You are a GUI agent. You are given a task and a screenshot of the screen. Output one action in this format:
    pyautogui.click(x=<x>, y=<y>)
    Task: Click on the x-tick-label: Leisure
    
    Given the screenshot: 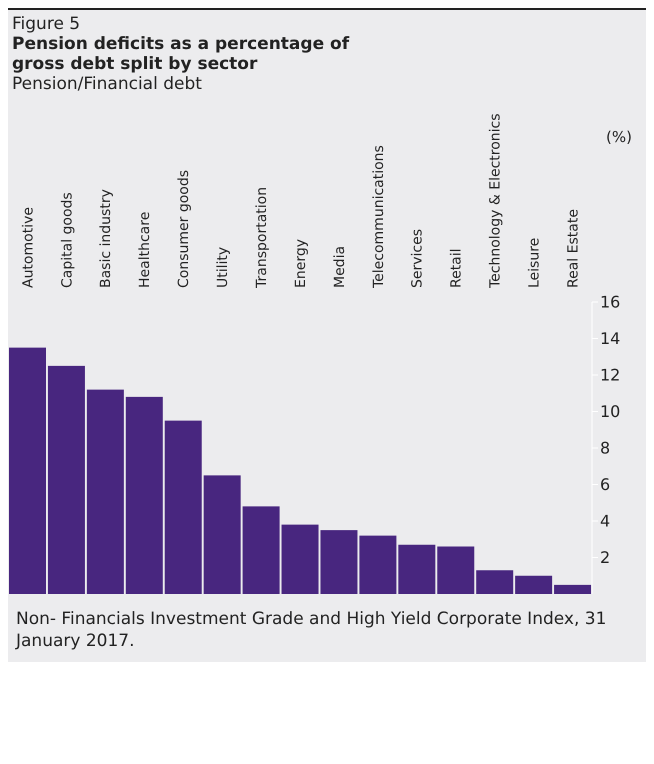 What is the action you would take?
    pyautogui.click(x=534, y=263)
    